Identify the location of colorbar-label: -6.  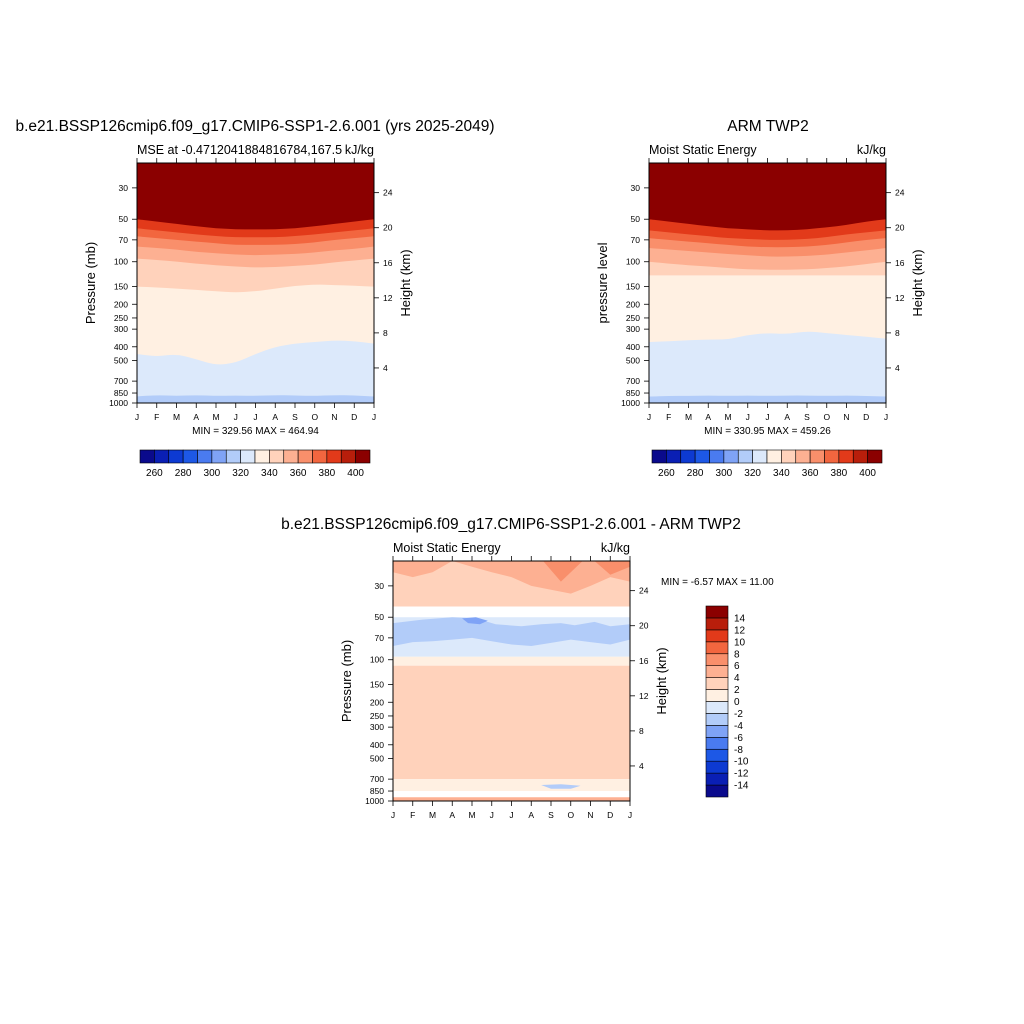
(738, 738).